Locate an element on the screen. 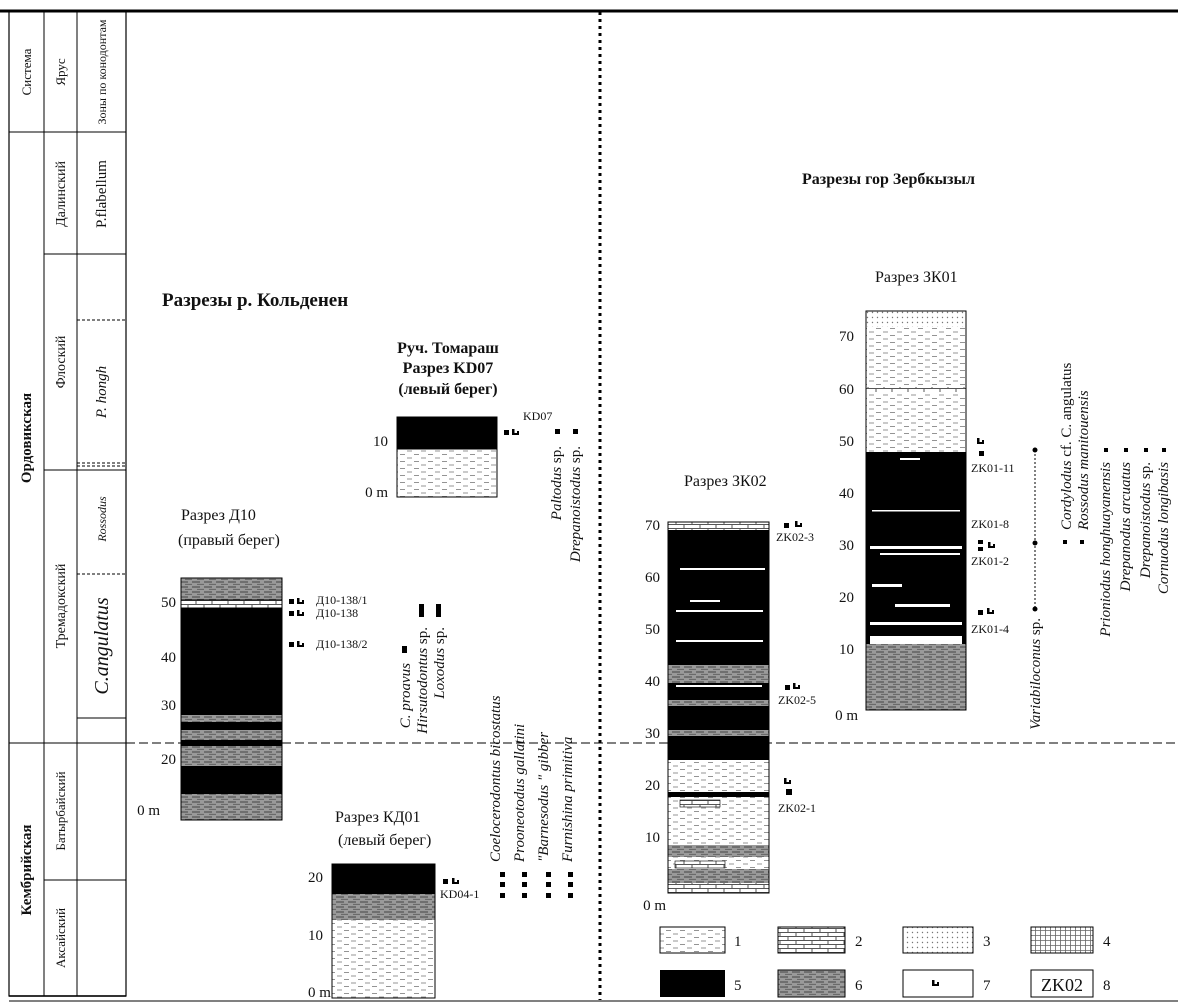  stage-dalinsky: Далинский is located at coordinates (61, 194).